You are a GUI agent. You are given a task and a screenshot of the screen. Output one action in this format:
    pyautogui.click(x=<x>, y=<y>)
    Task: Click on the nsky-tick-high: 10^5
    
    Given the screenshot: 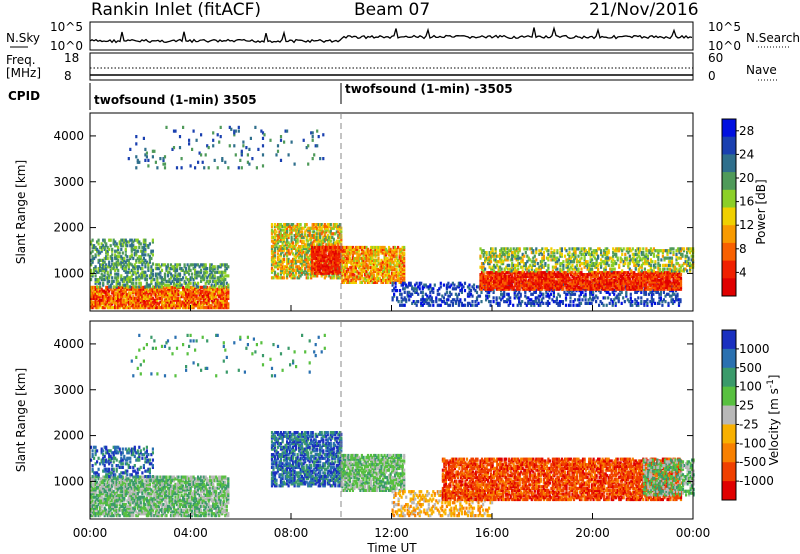 What is the action you would take?
    pyautogui.click(x=66, y=27)
    